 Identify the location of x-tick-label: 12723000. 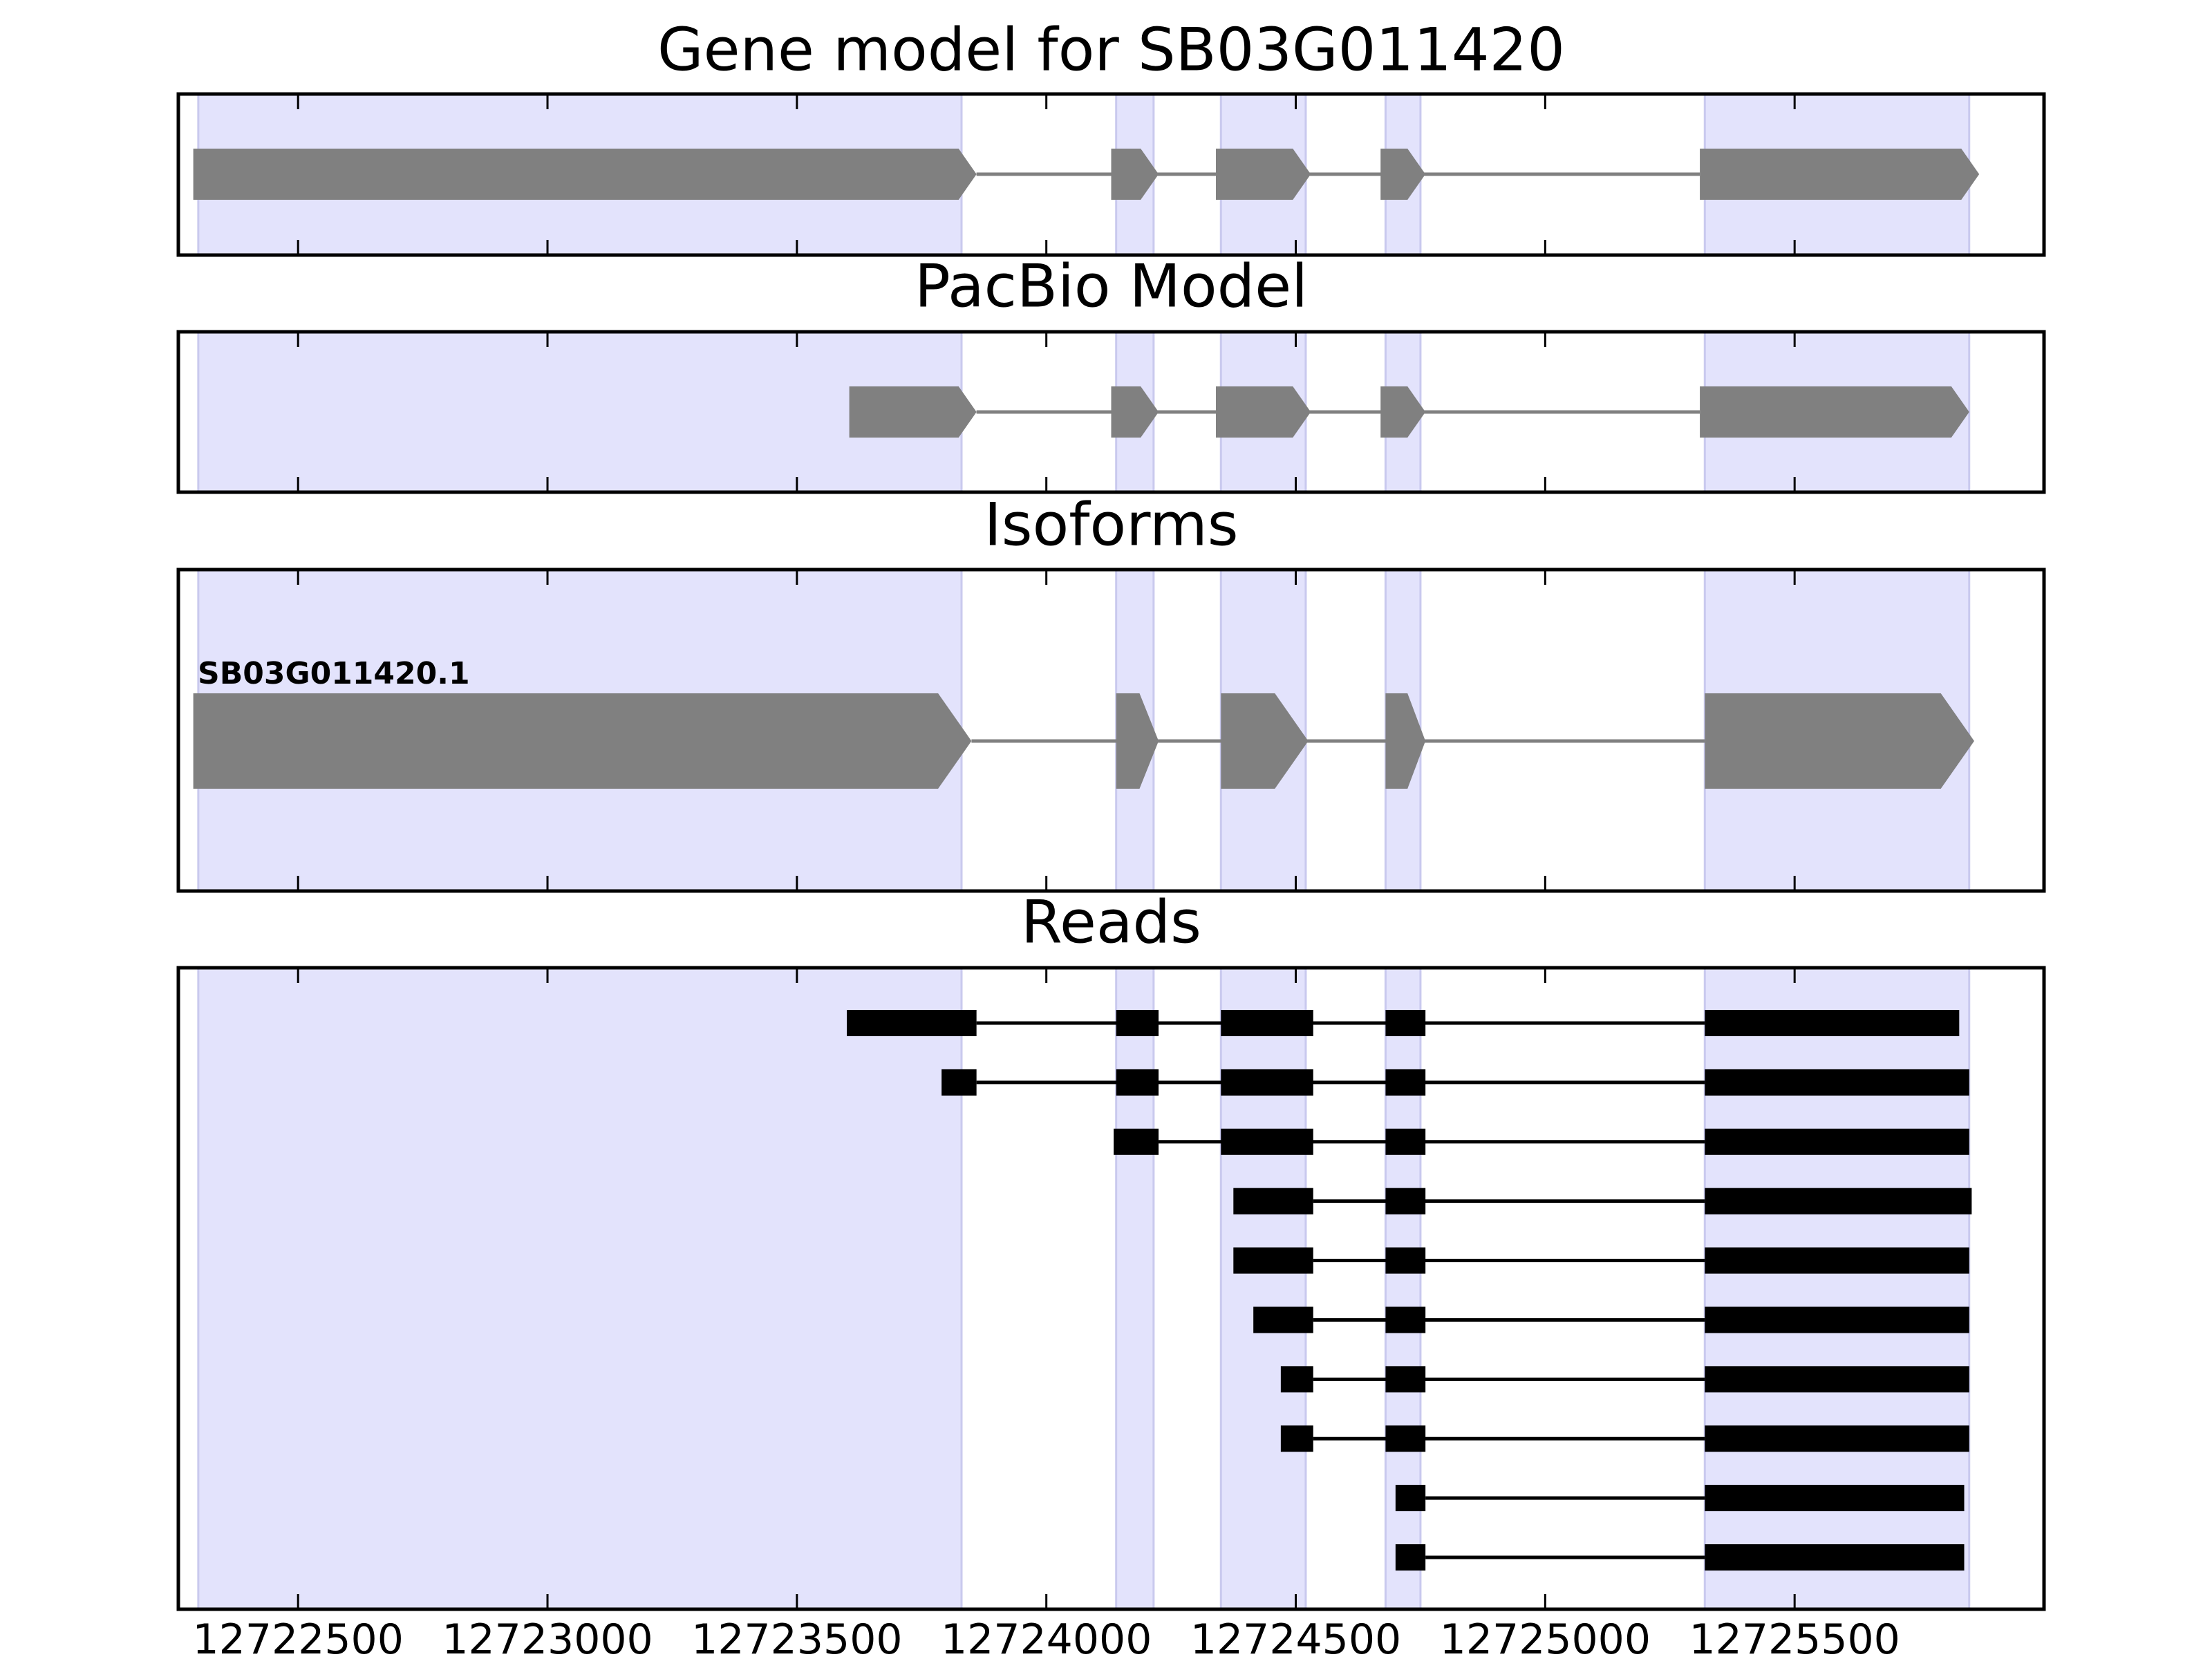
(547, 1637).